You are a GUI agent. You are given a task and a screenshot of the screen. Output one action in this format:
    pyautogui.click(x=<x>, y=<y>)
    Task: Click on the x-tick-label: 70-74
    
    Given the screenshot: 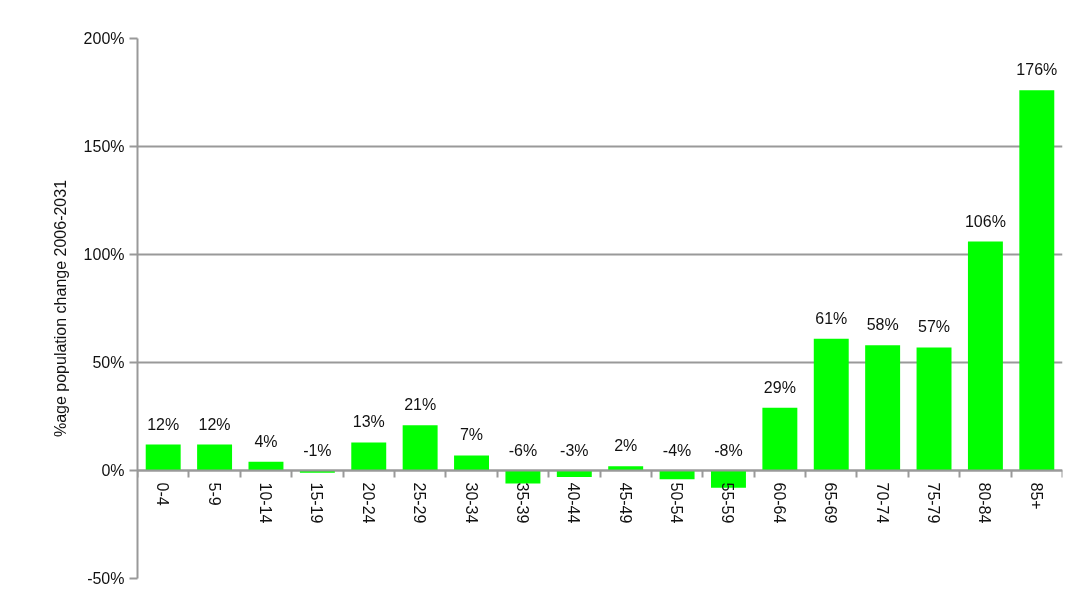 What is the action you would take?
    pyautogui.click(x=882, y=503)
    